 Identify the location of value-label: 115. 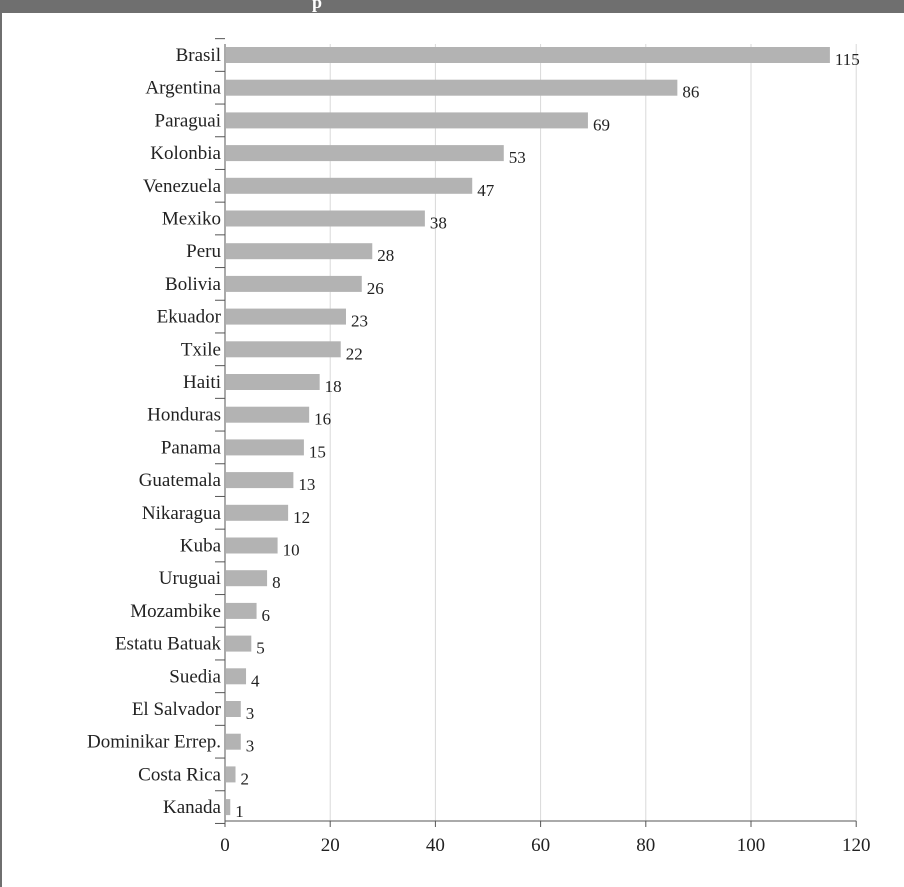
(847, 59).